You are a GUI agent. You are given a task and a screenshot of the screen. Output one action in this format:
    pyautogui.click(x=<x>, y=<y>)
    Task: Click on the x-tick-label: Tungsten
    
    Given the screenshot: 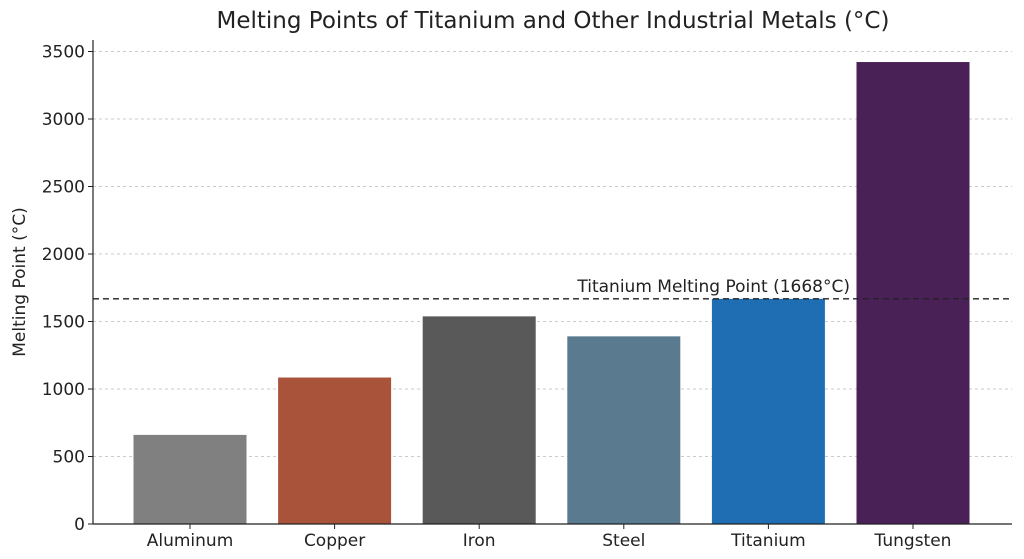 What is the action you would take?
    pyautogui.click(x=913, y=541)
    